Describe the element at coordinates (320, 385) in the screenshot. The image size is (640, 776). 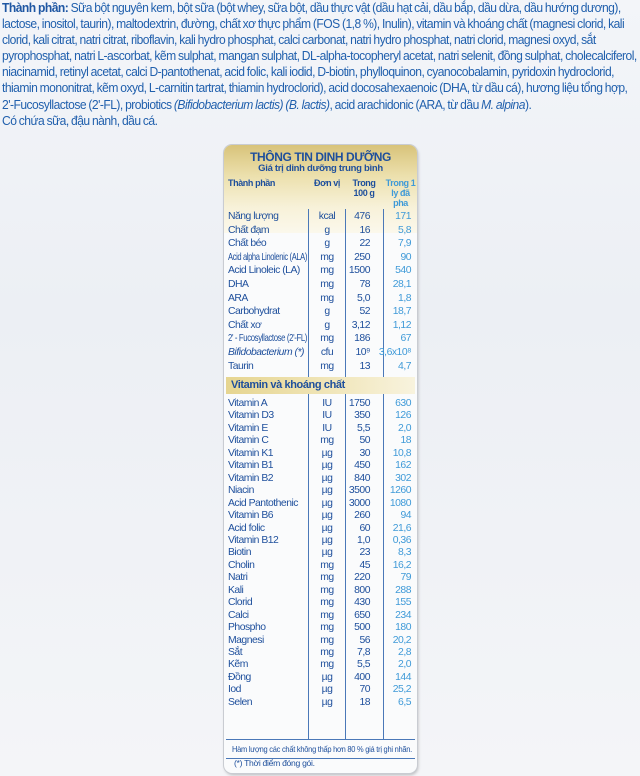
I see `vitamin-section-header: Vitamin và khoáng chất` at that location.